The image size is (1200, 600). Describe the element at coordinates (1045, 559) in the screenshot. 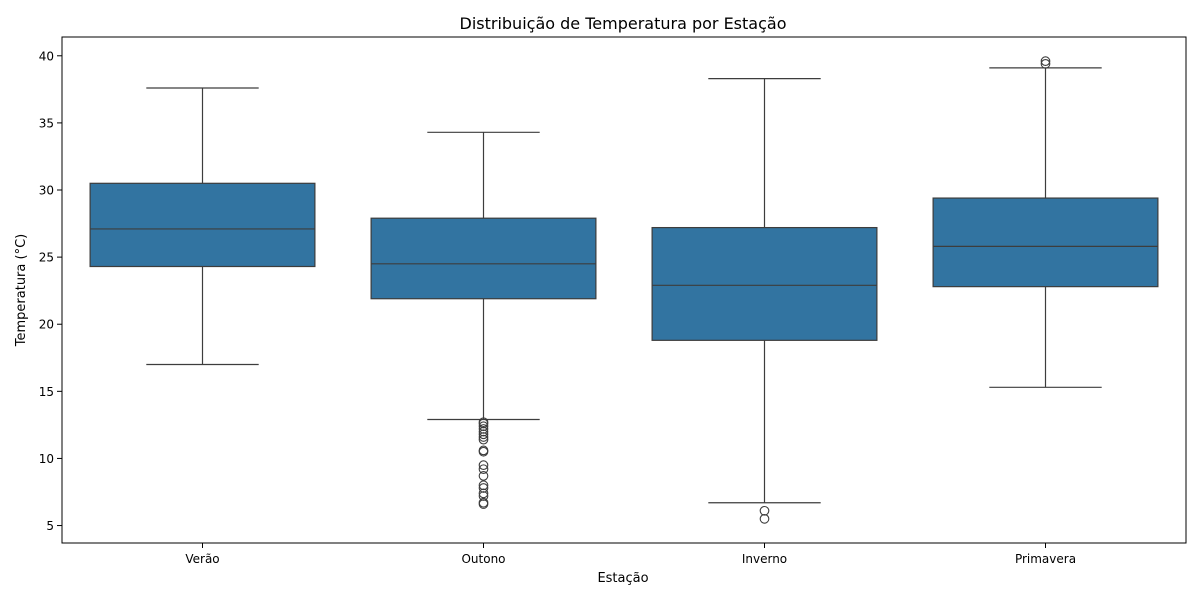

I see `x-tick-label: Primavera` at that location.